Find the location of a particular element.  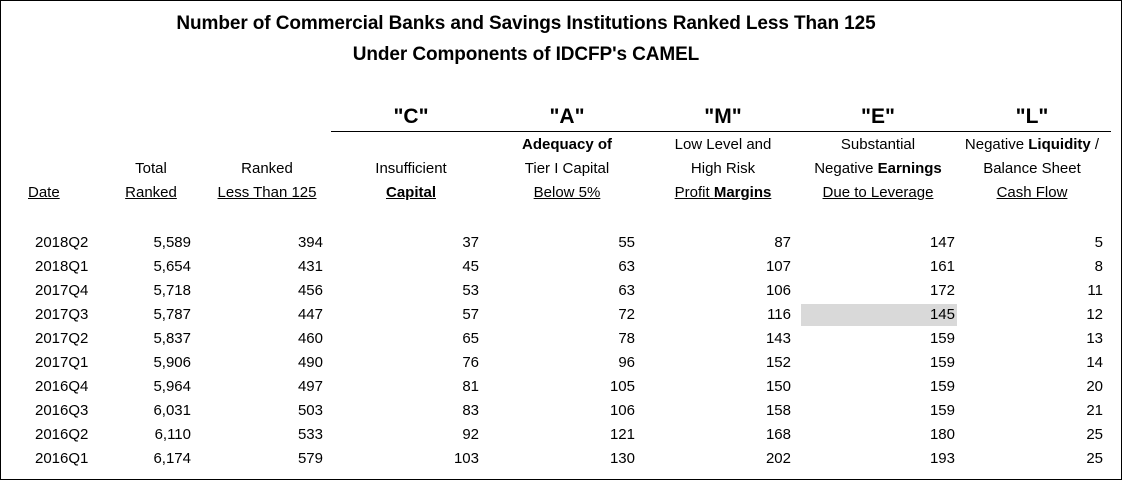

cell-a-value: 96 is located at coordinates (626, 362).